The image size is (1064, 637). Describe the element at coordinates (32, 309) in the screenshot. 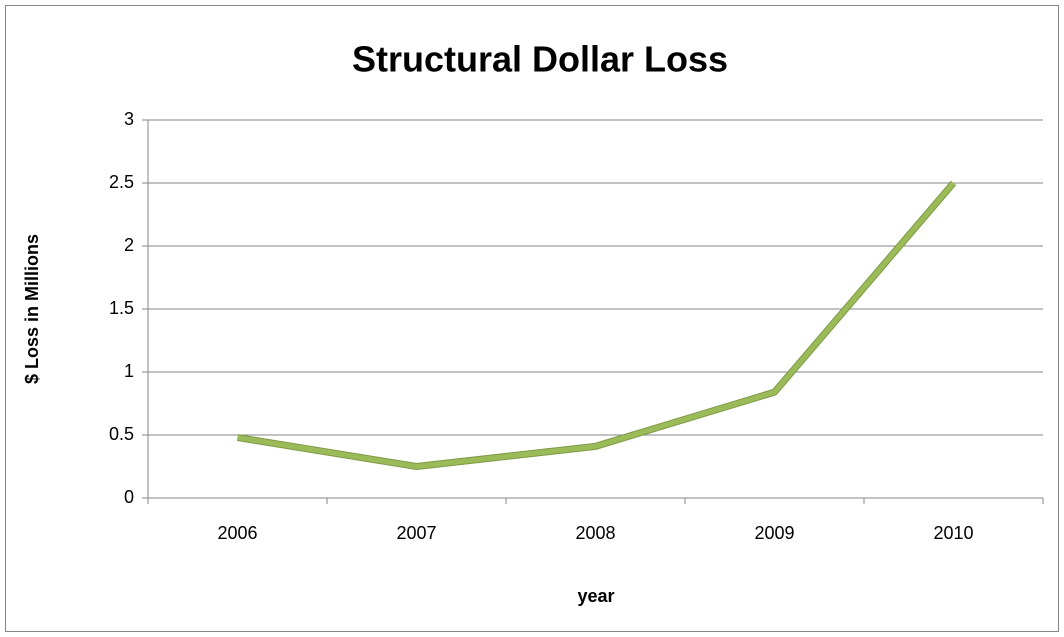

I see `y-axis-label: $ Loss in Millions` at that location.